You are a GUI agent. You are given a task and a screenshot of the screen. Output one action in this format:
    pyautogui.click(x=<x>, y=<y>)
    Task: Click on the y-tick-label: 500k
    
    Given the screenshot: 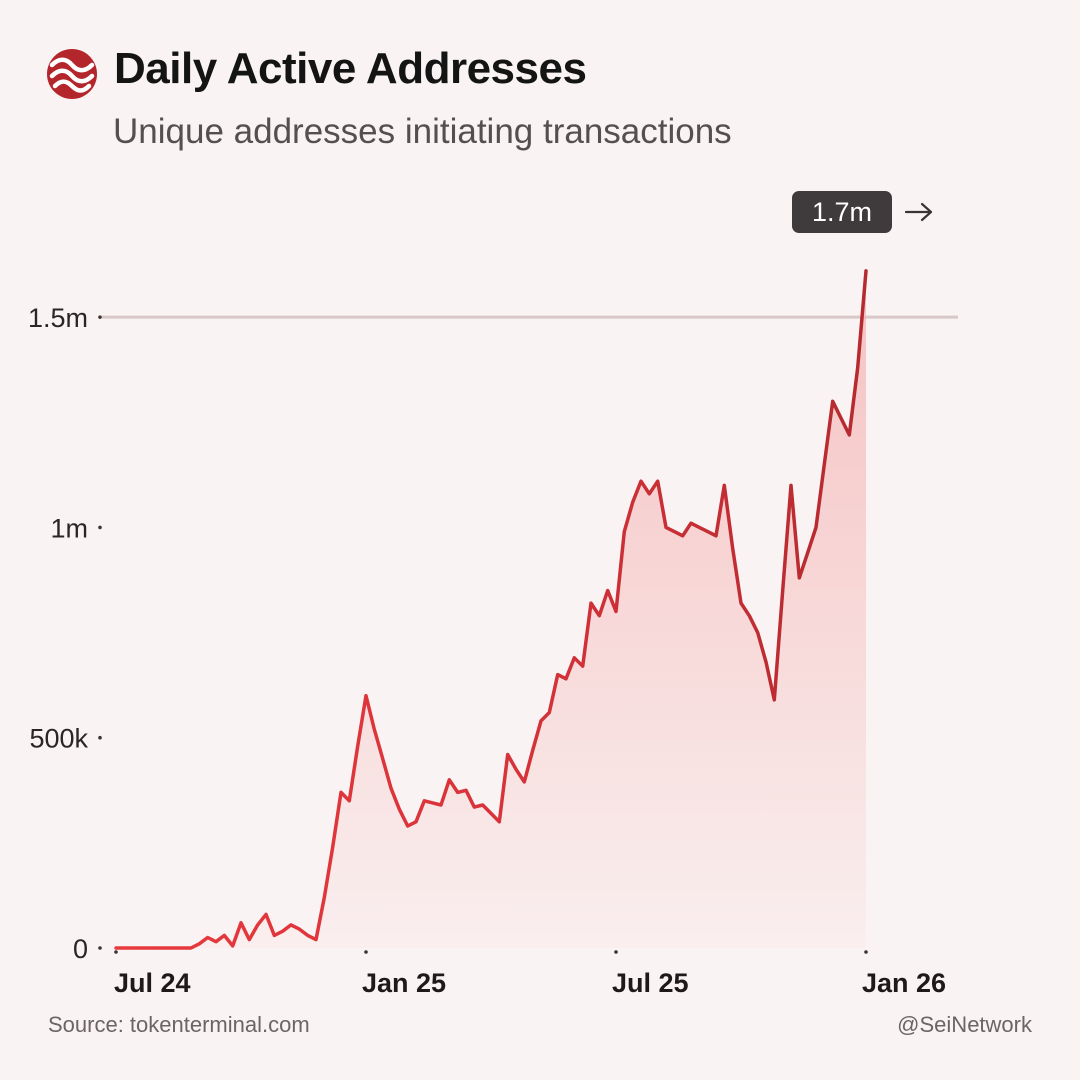 What is the action you would take?
    pyautogui.click(x=58, y=739)
    